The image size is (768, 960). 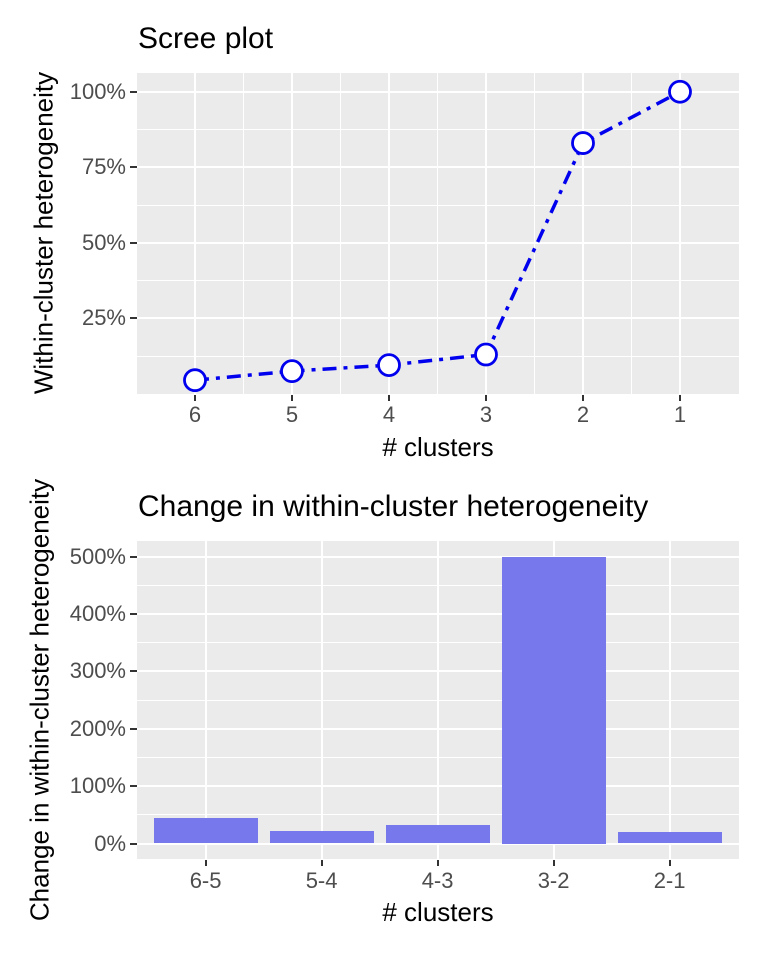 I want to click on y-tick-label: 50%, so click(x=103, y=242).